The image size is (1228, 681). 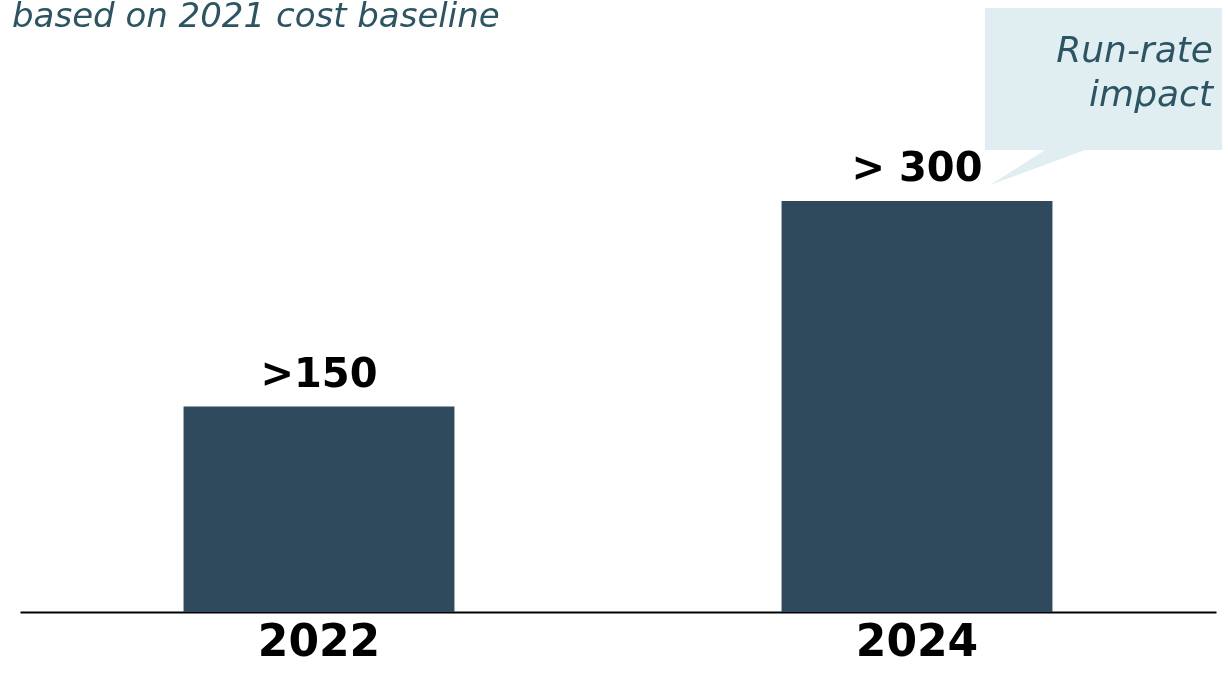 I want to click on data-label: >150, so click(x=319, y=372).